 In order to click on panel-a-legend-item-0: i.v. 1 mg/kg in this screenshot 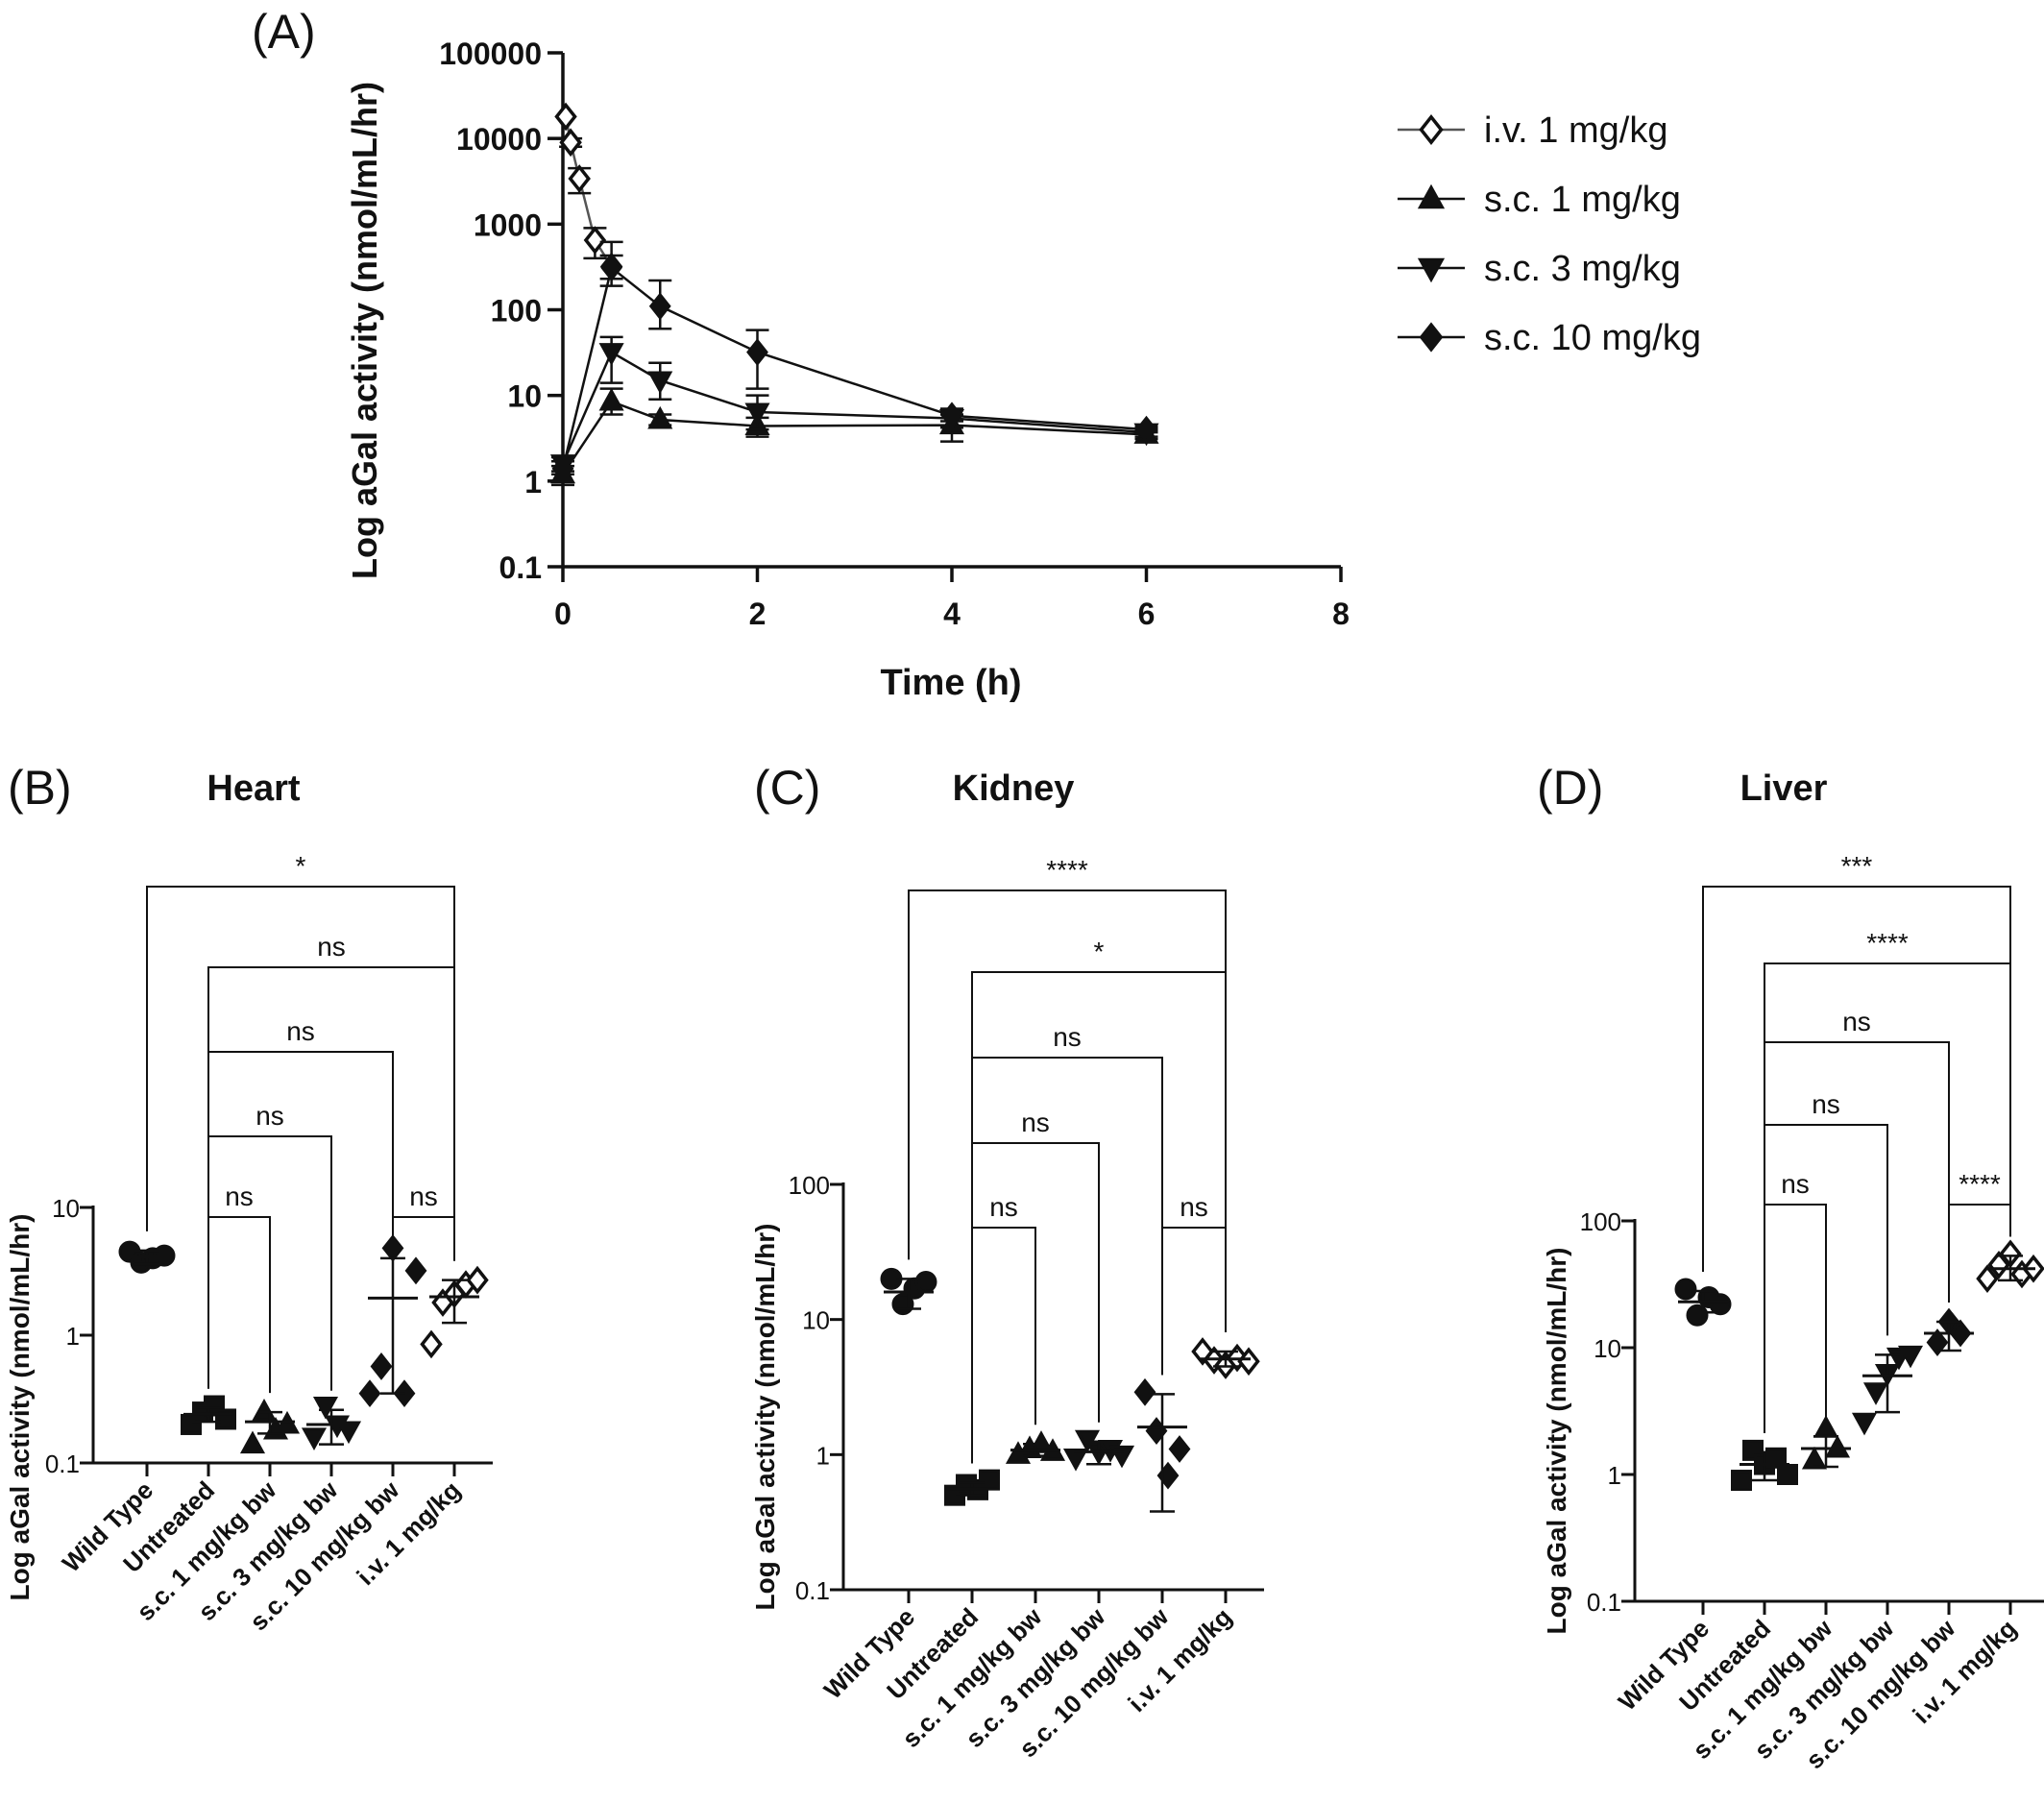, I will do `click(1532, 130)`.